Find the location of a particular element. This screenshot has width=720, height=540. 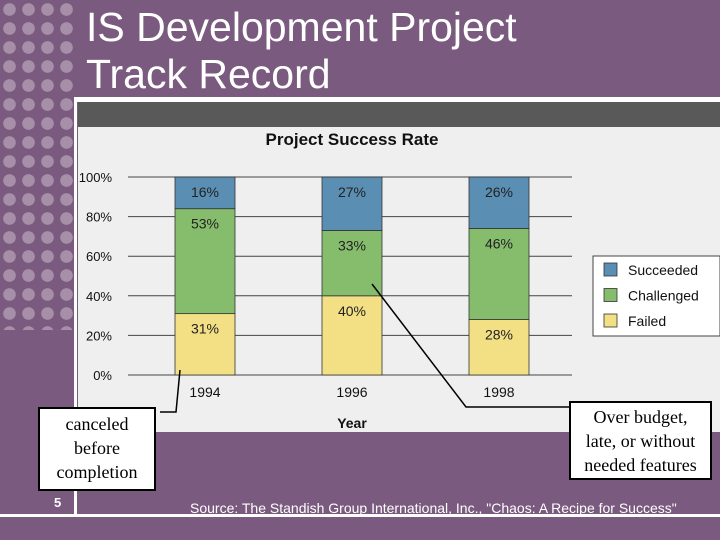

decorative-dot-pattern is located at coordinates (37, 165).